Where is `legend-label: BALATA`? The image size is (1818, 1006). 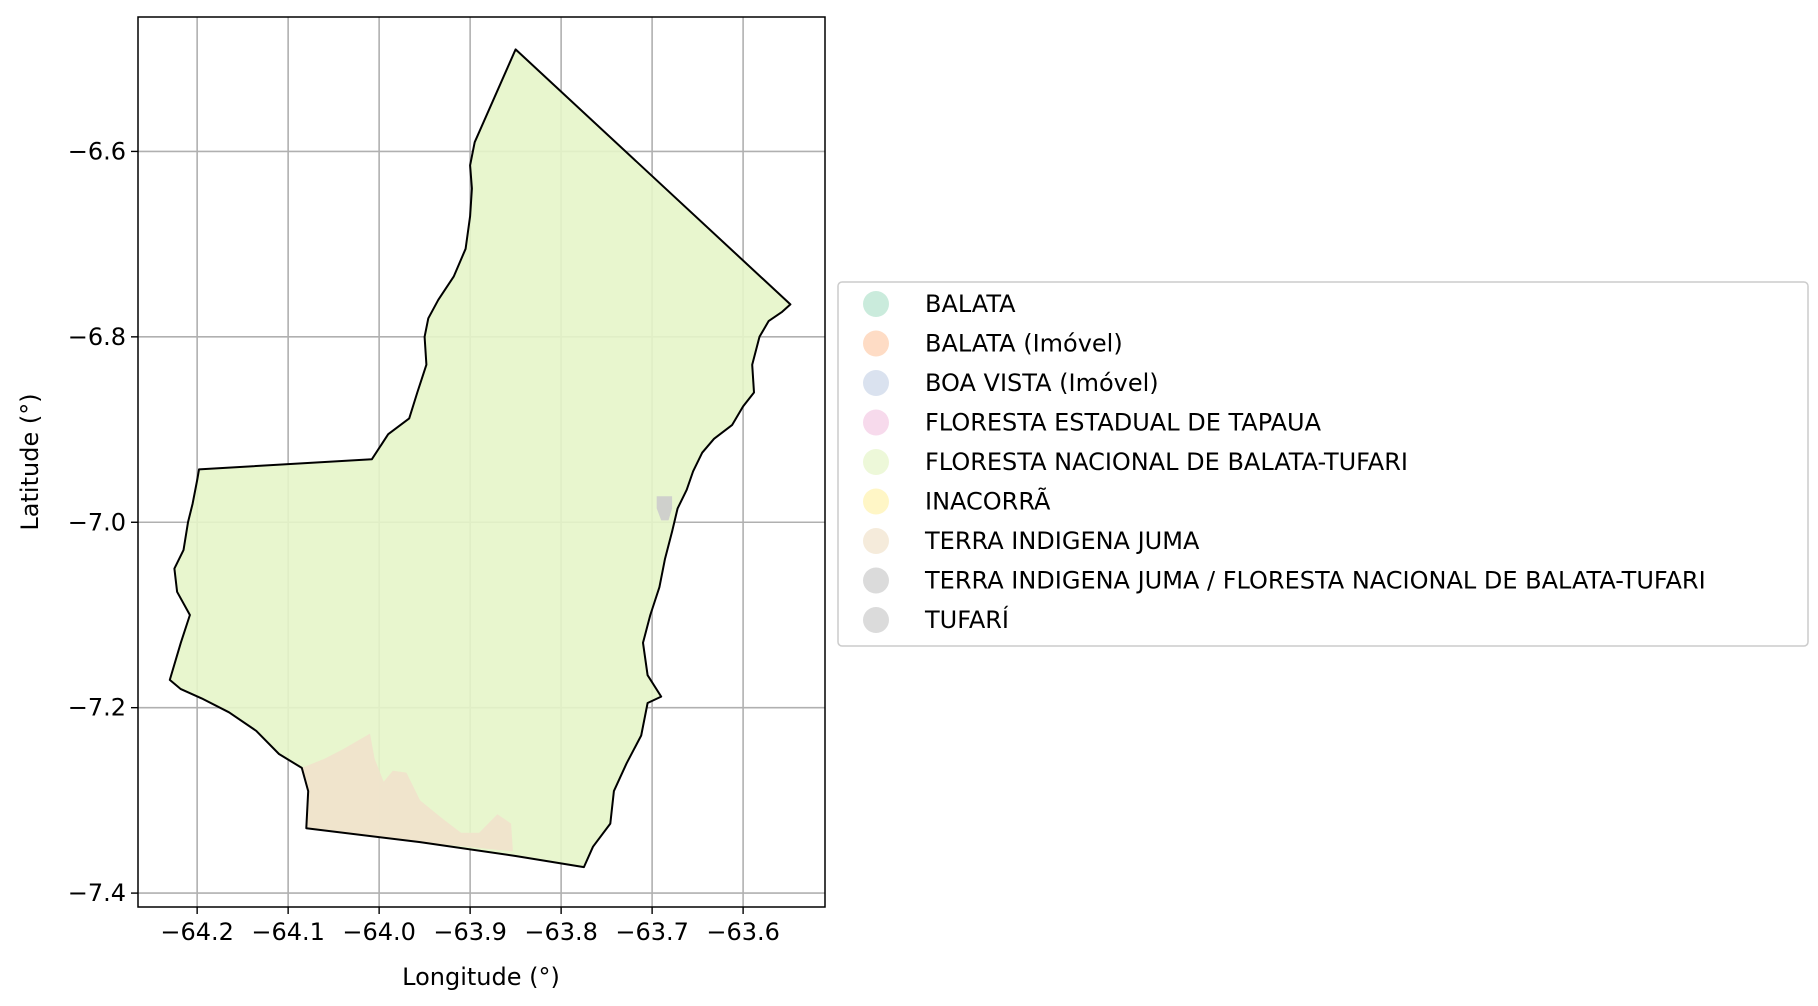
legend-label: BALATA is located at coordinates (970, 304).